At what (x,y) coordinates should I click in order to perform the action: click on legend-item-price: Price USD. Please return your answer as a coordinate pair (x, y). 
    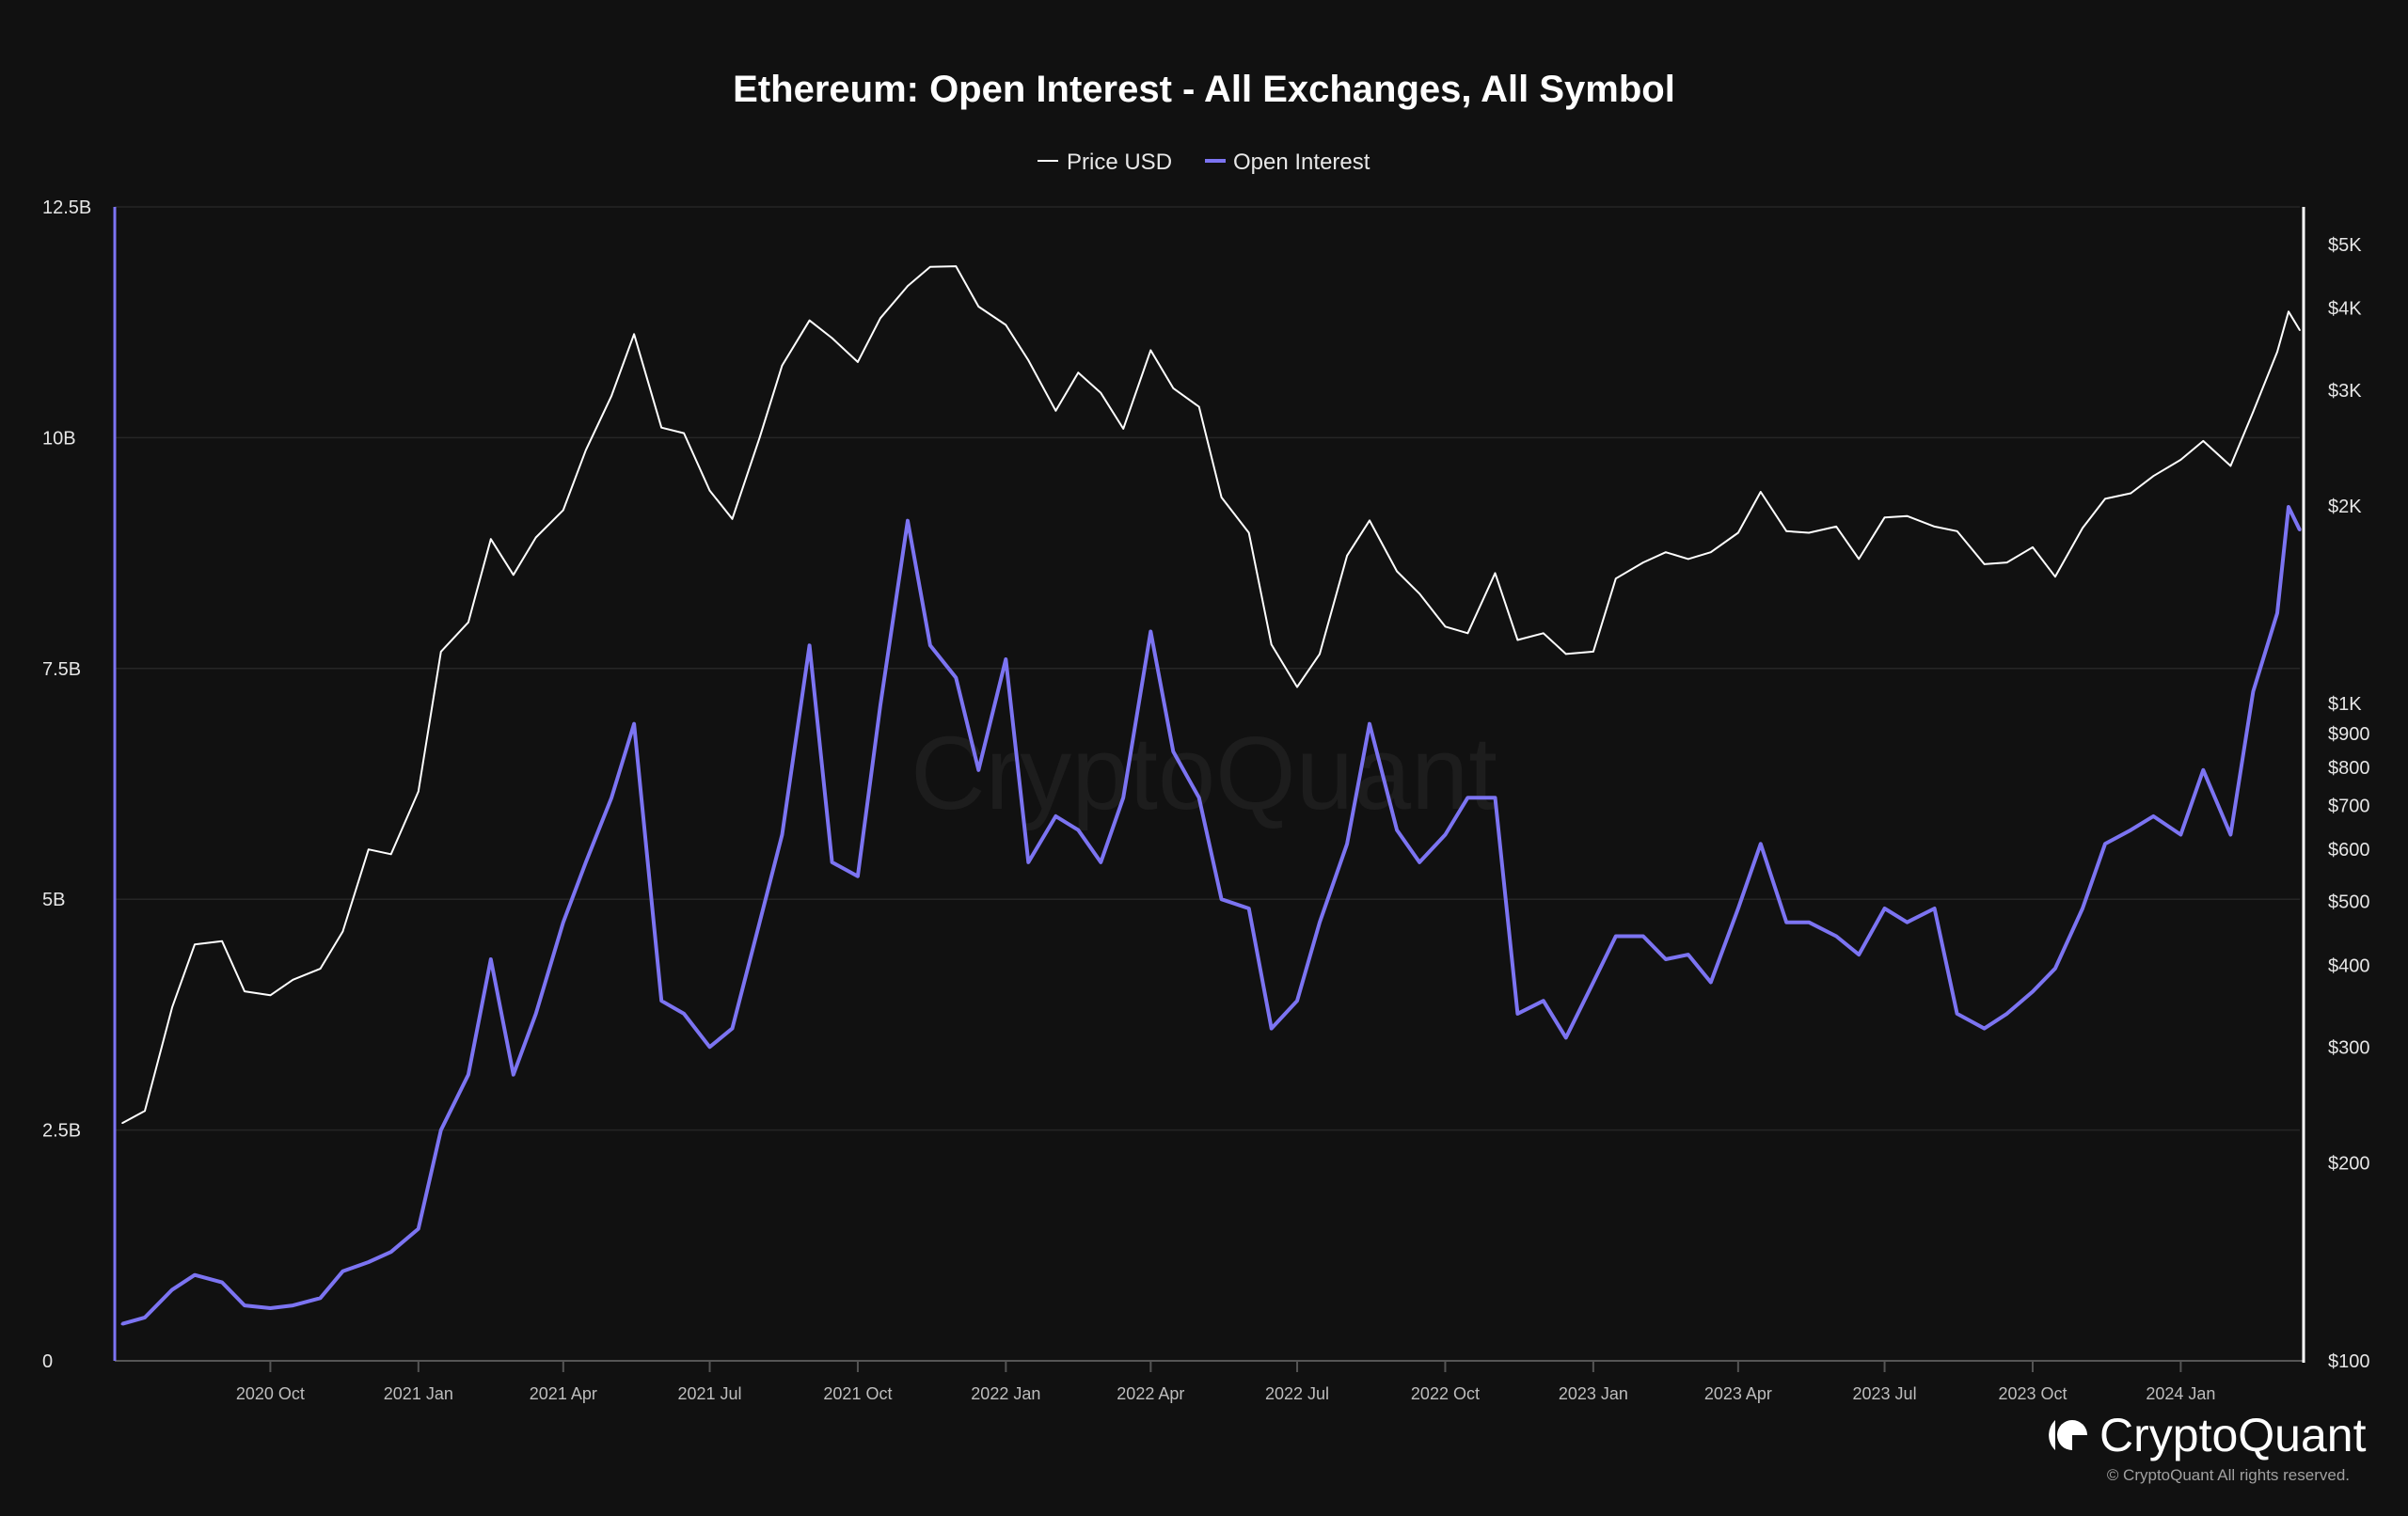
    Looking at the image, I should click on (1105, 162).